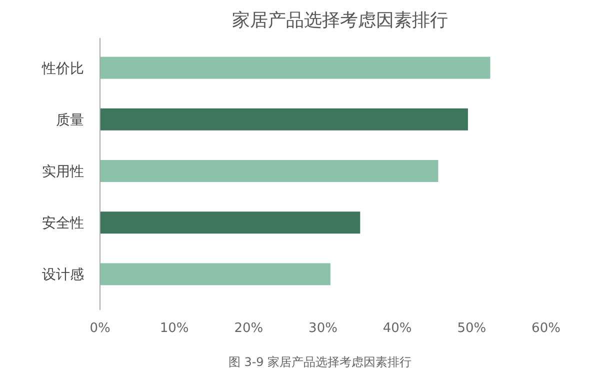 This screenshot has height=374, width=604. I want to click on y-tick-label: 设计感, so click(63, 275).